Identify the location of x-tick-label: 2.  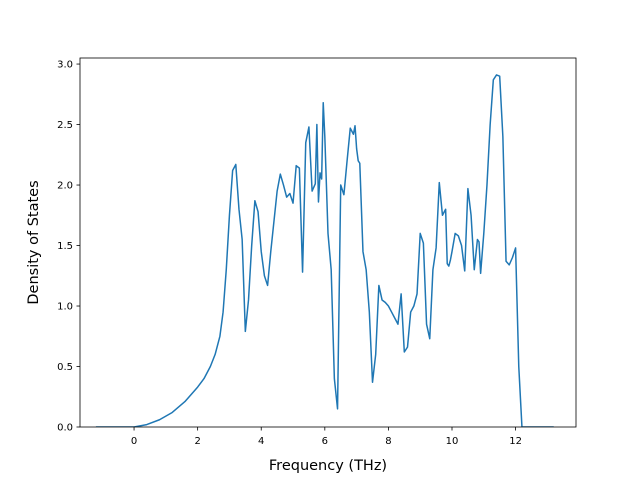
(197, 441).